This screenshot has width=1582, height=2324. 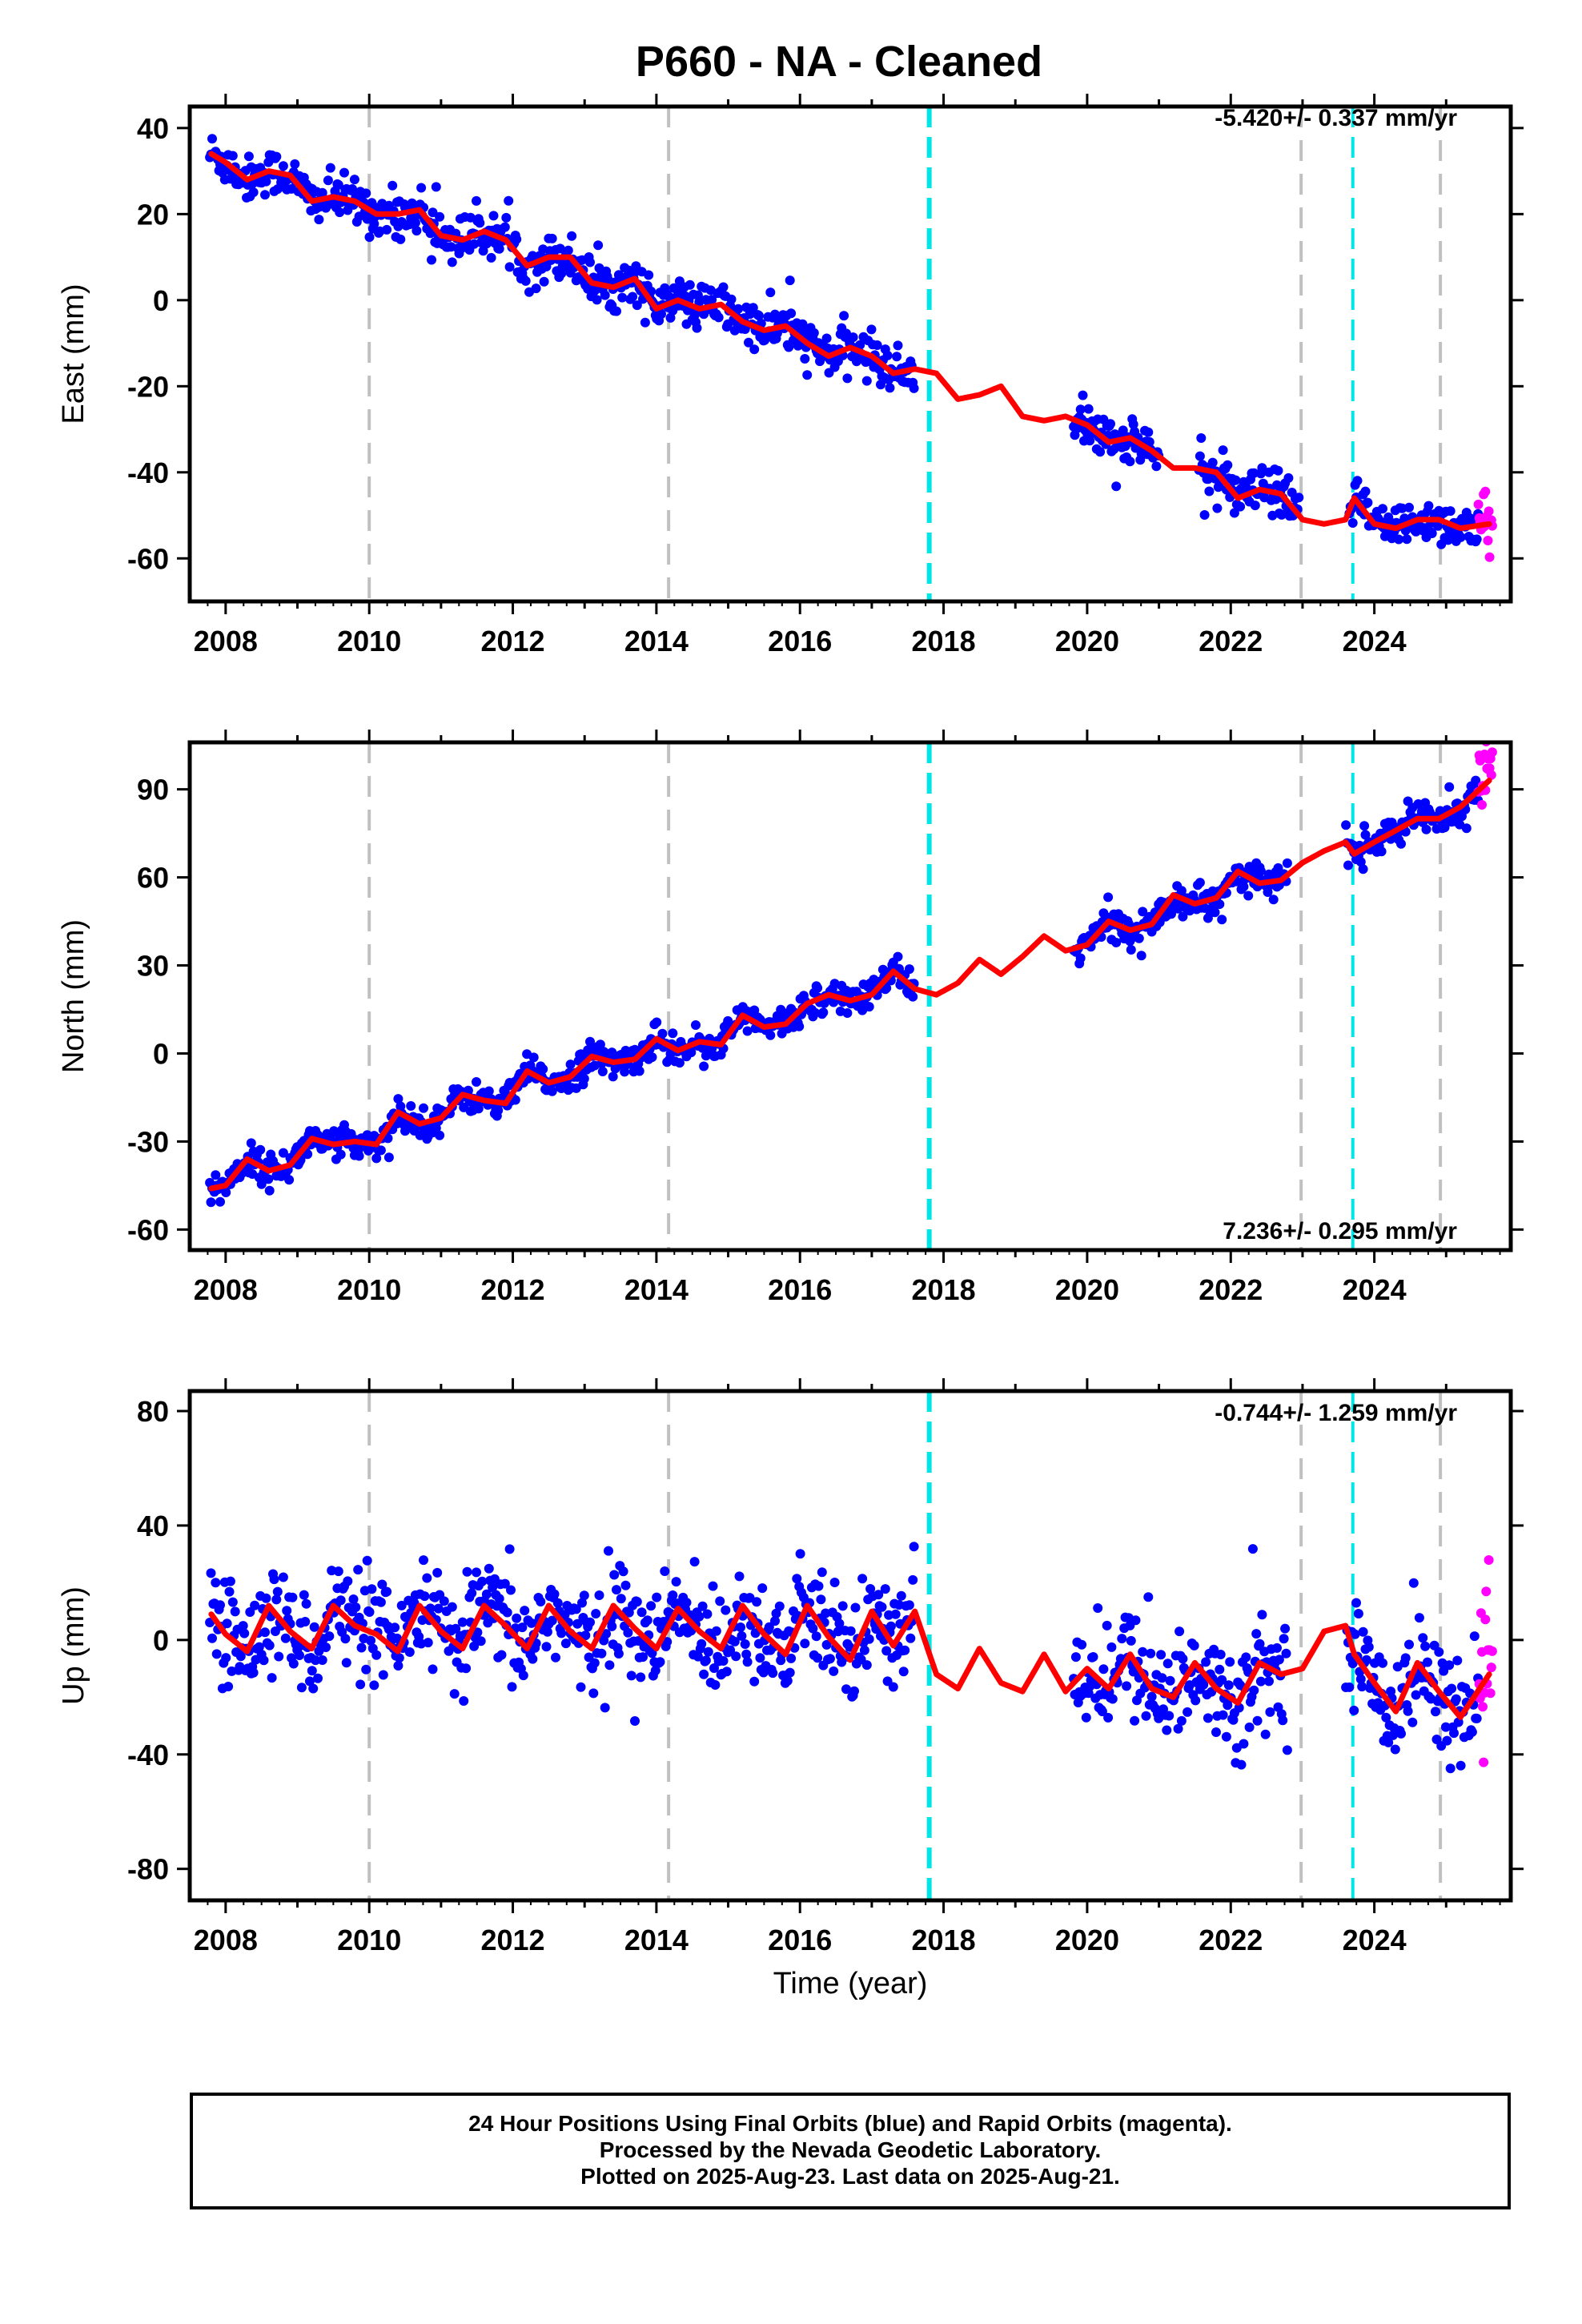 I want to click on x-tick-label: 2018, so click(x=944, y=641).